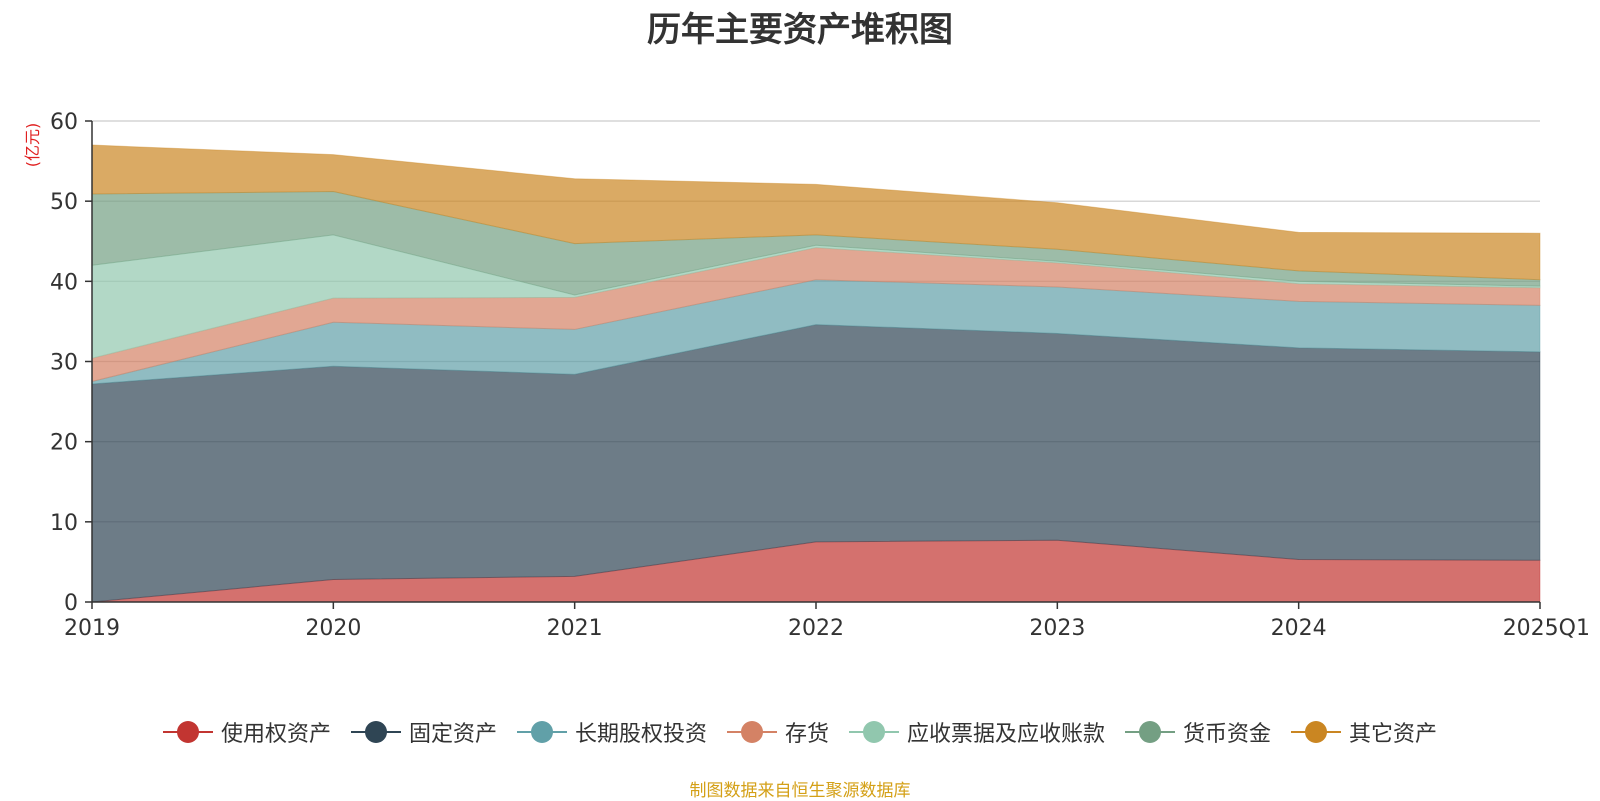  I want to click on legend-label: 使用权资产, so click(275, 734).